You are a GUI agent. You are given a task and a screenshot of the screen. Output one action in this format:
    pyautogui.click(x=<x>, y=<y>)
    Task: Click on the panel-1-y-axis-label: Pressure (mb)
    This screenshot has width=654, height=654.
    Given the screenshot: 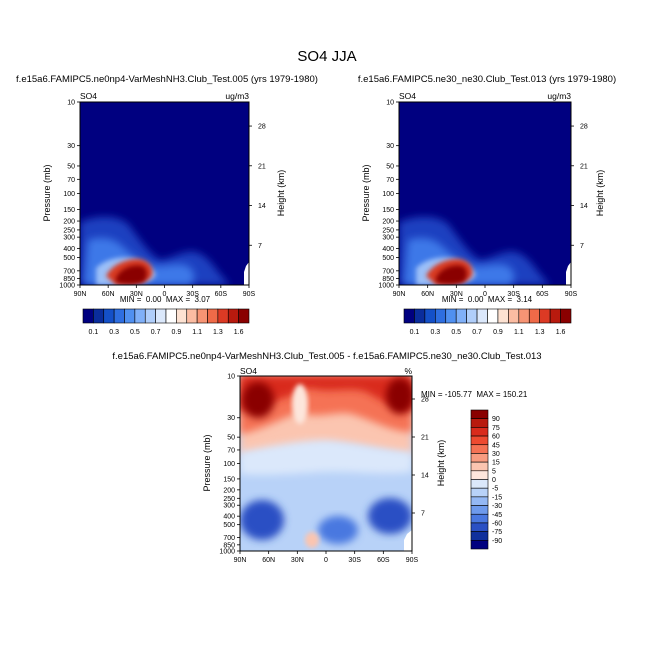 What is the action you would take?
    pyautogui.click(x=47, y=192)
    